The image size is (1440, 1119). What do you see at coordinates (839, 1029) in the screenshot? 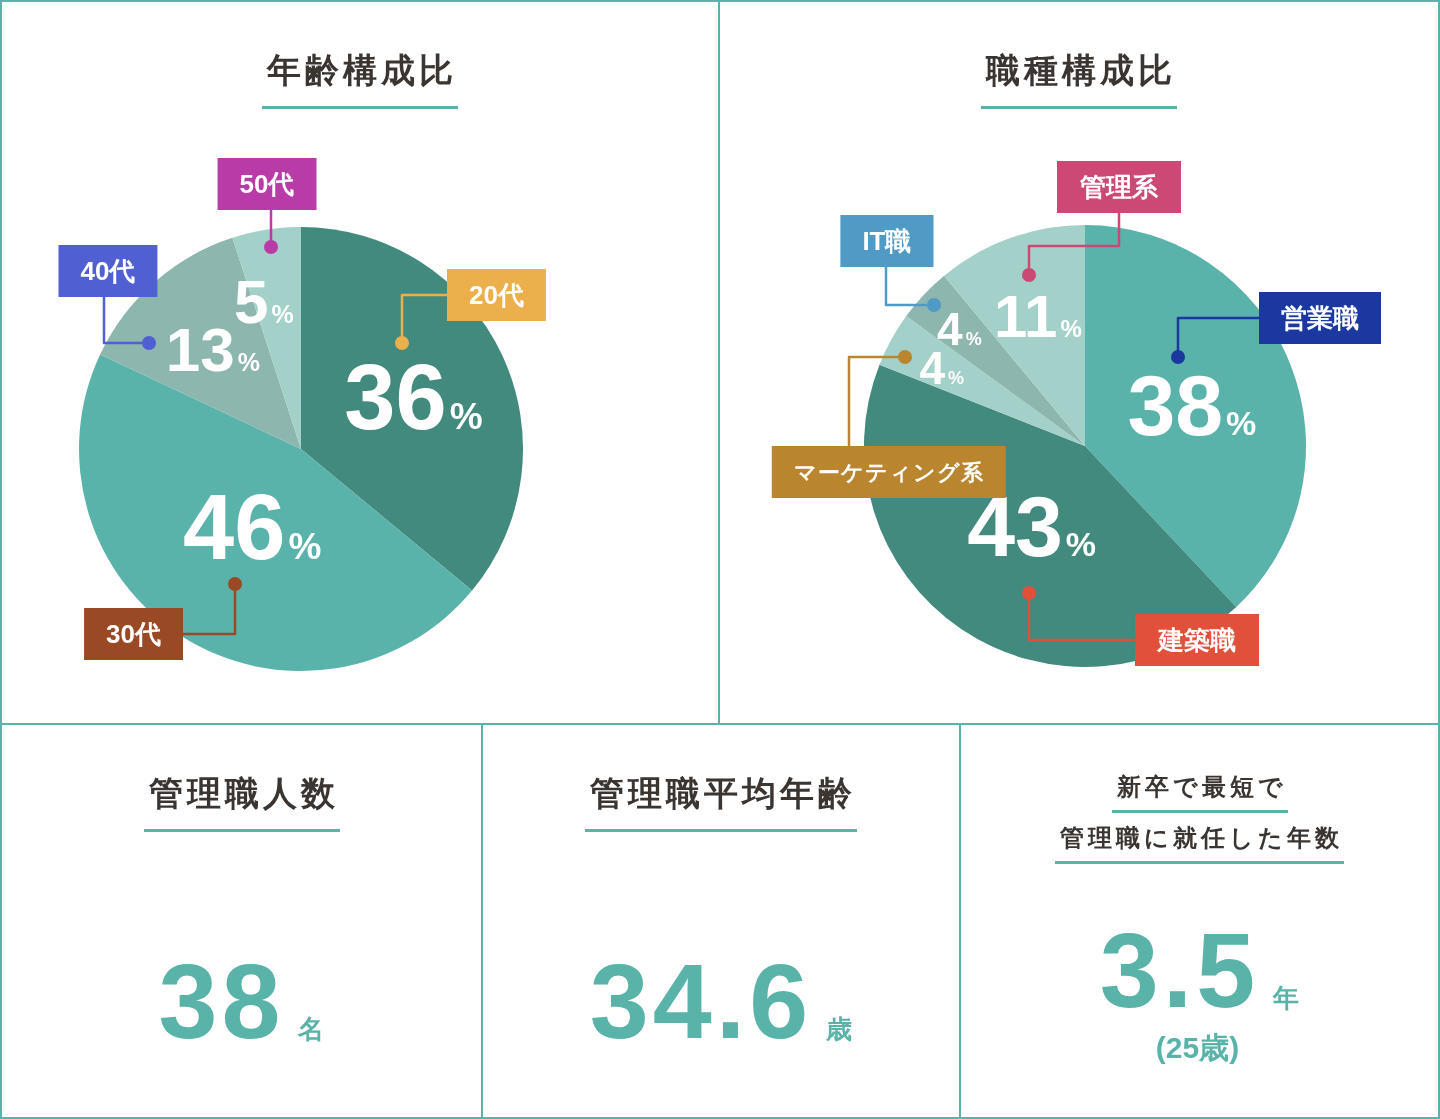
I see `text: 歳` at bounding box center [839, 1029].